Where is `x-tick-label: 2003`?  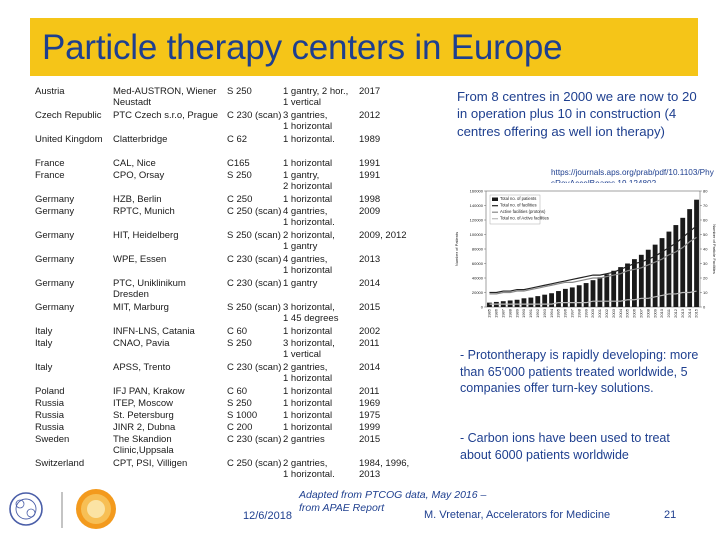
x-tick-label: 2003 is located at coordinates (613, 313).